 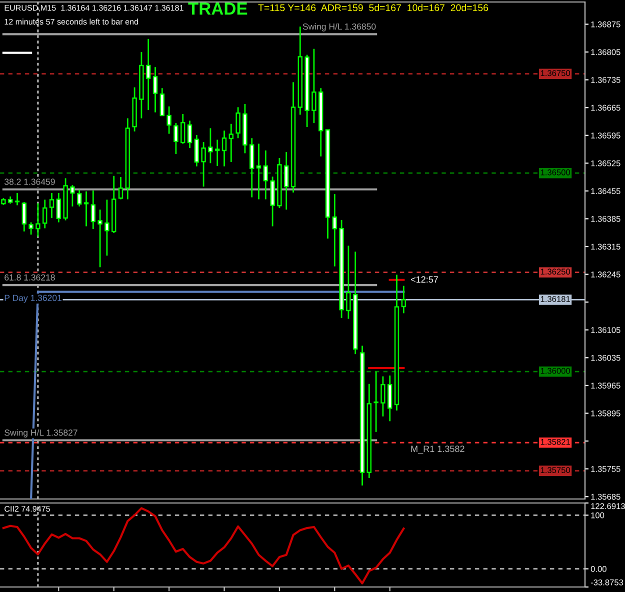 I want to click on annotation: M_R1 1.3582, so click(x=437, y=450).